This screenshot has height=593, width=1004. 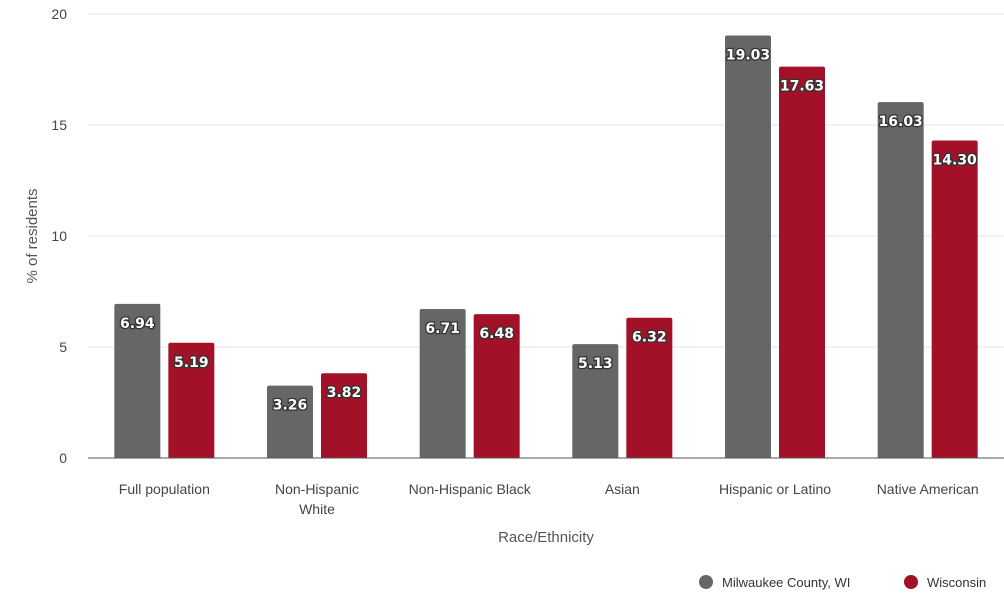 What do you see at coordinates (63, 458) in the screenshot?
I see `y-tick-label: 0` at bounding box center [63, 458].